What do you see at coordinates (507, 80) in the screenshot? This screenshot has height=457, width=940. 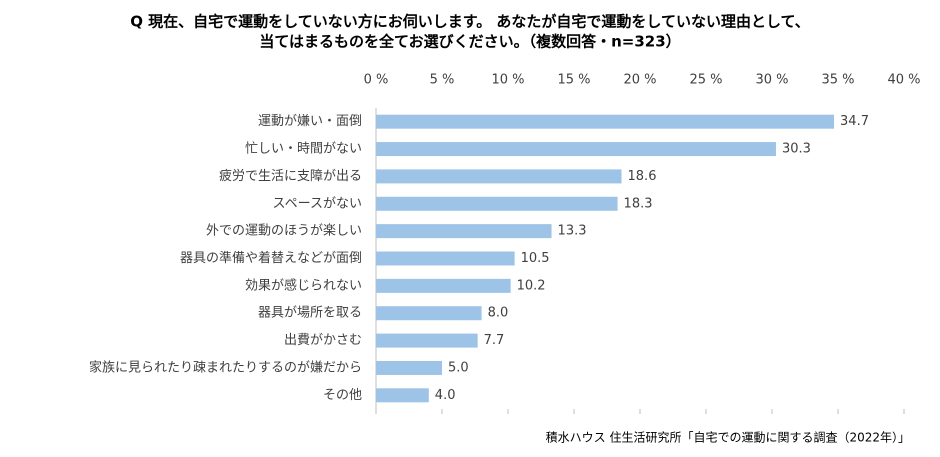 I see `x-tick-label: 10 %` at bounding box center [507, 80].